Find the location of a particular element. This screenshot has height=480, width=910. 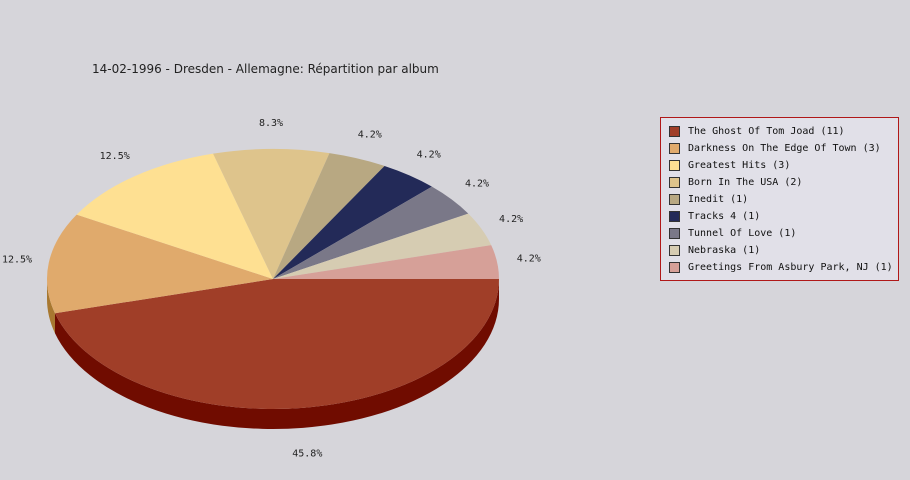

legend-item: Born In The USA (2) is located at coordinates (783, 182).